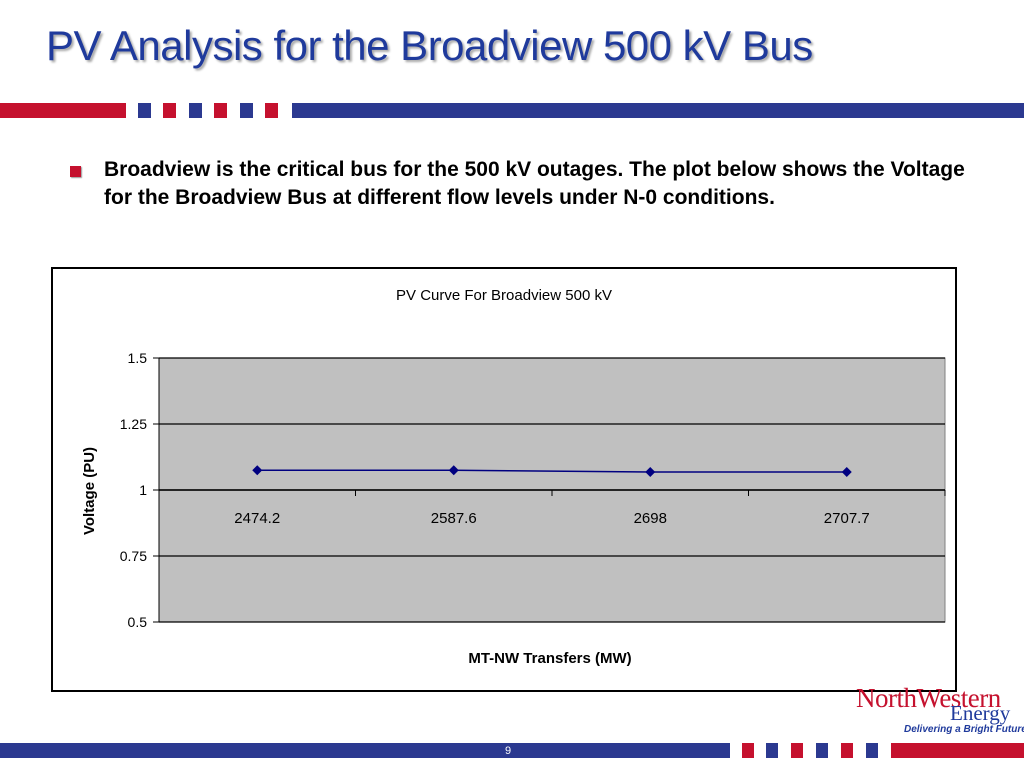 The width and height of the screenshot is (1024, 768). What do you see at coordinates (89, 491) in the screenshot?
I see `y-axis-label: Voltage (PU)` at bounding box center [89, 491].